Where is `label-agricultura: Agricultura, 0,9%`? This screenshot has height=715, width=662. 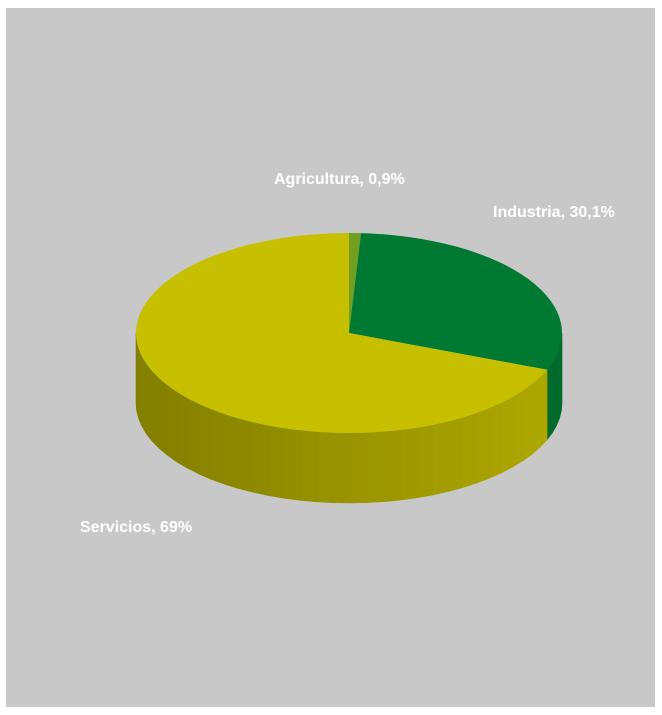
label-agricultura: Agricultura, 0,9% is located at coordinates (339, 179).